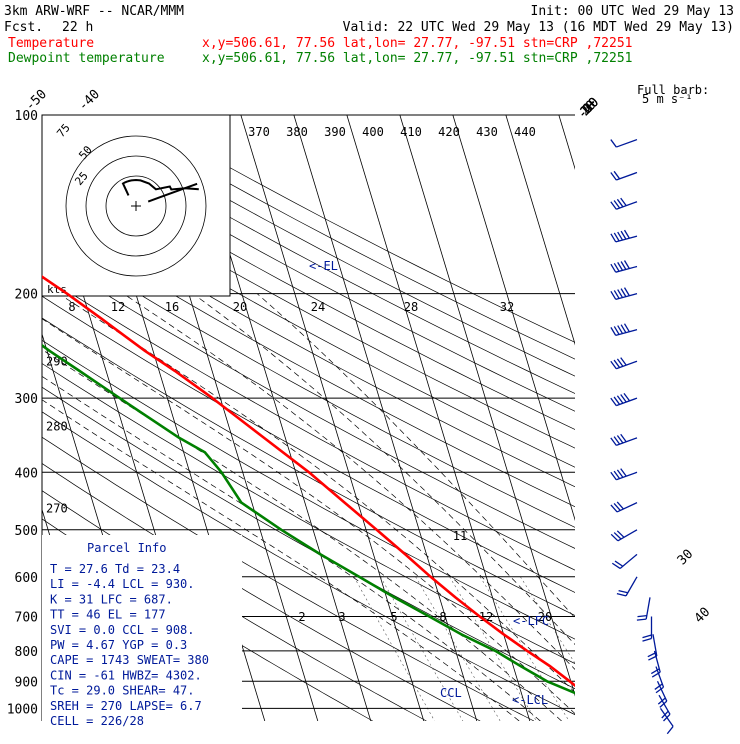 The width and height of the screenshot is (740, 744). Describe the element at coordinates (94, 11) in the screenshot. I see `model-title: 3km ARW-WRF -- NCAR/MMM` at that location.